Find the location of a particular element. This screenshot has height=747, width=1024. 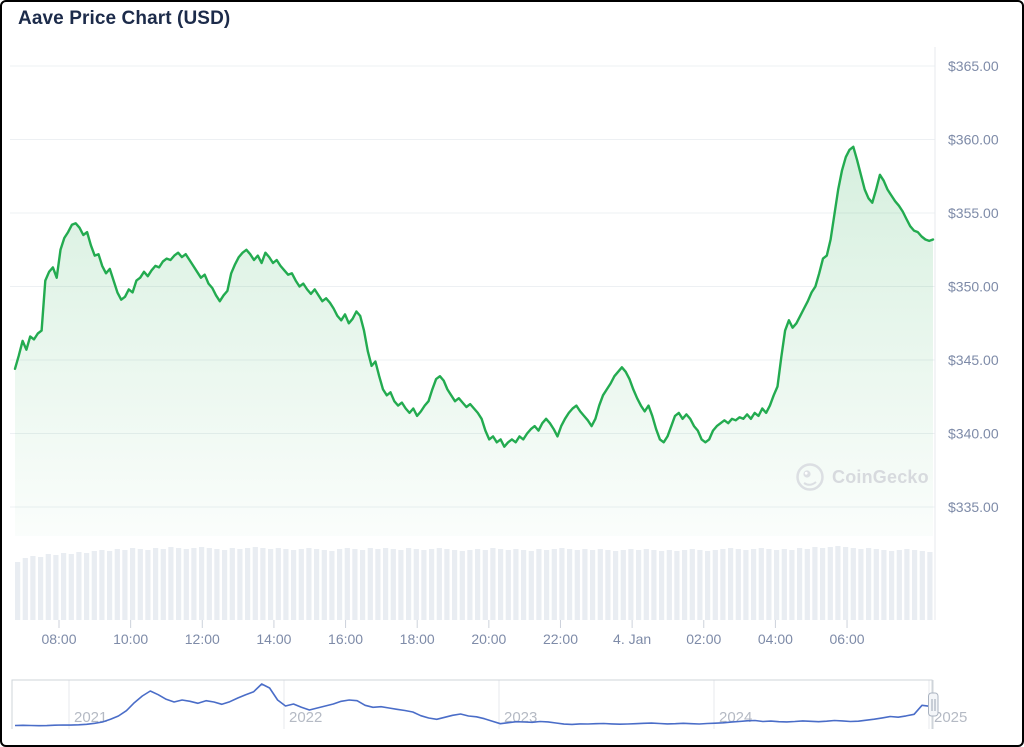

range-navigator: 2021 2022 2023 2024 2025 is located at coordinates (489, 704).